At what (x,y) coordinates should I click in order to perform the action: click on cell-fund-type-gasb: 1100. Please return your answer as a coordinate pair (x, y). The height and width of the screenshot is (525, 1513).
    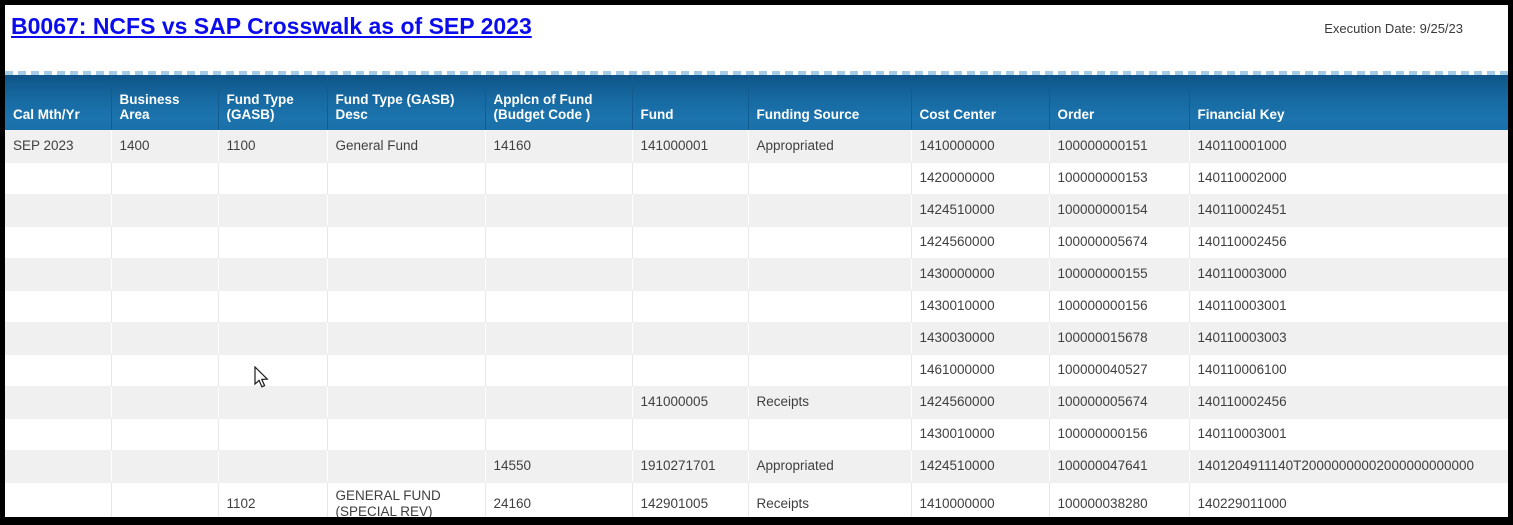
    Looking at the image, I should click on (273, 146).